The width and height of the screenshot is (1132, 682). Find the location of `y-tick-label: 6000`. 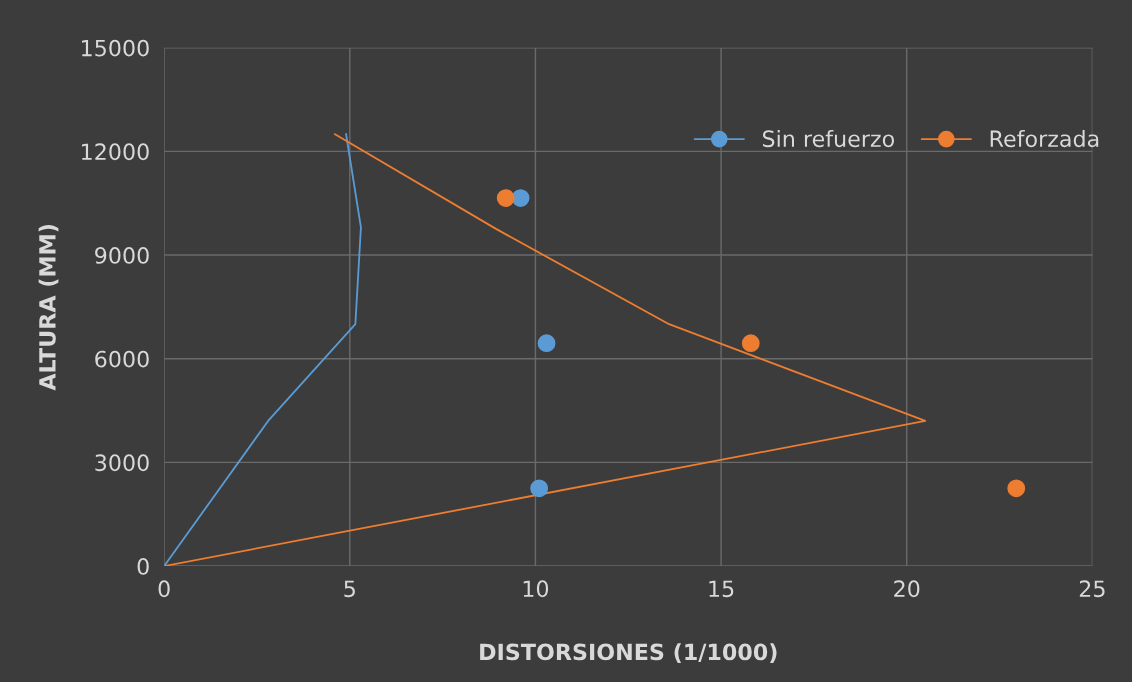

y-tick-label: 6000 is located at coordinates (122, 359).